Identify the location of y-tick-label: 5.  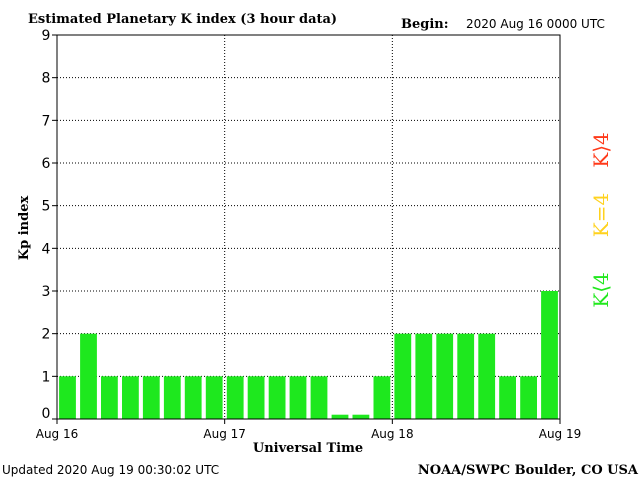
(46, 207).